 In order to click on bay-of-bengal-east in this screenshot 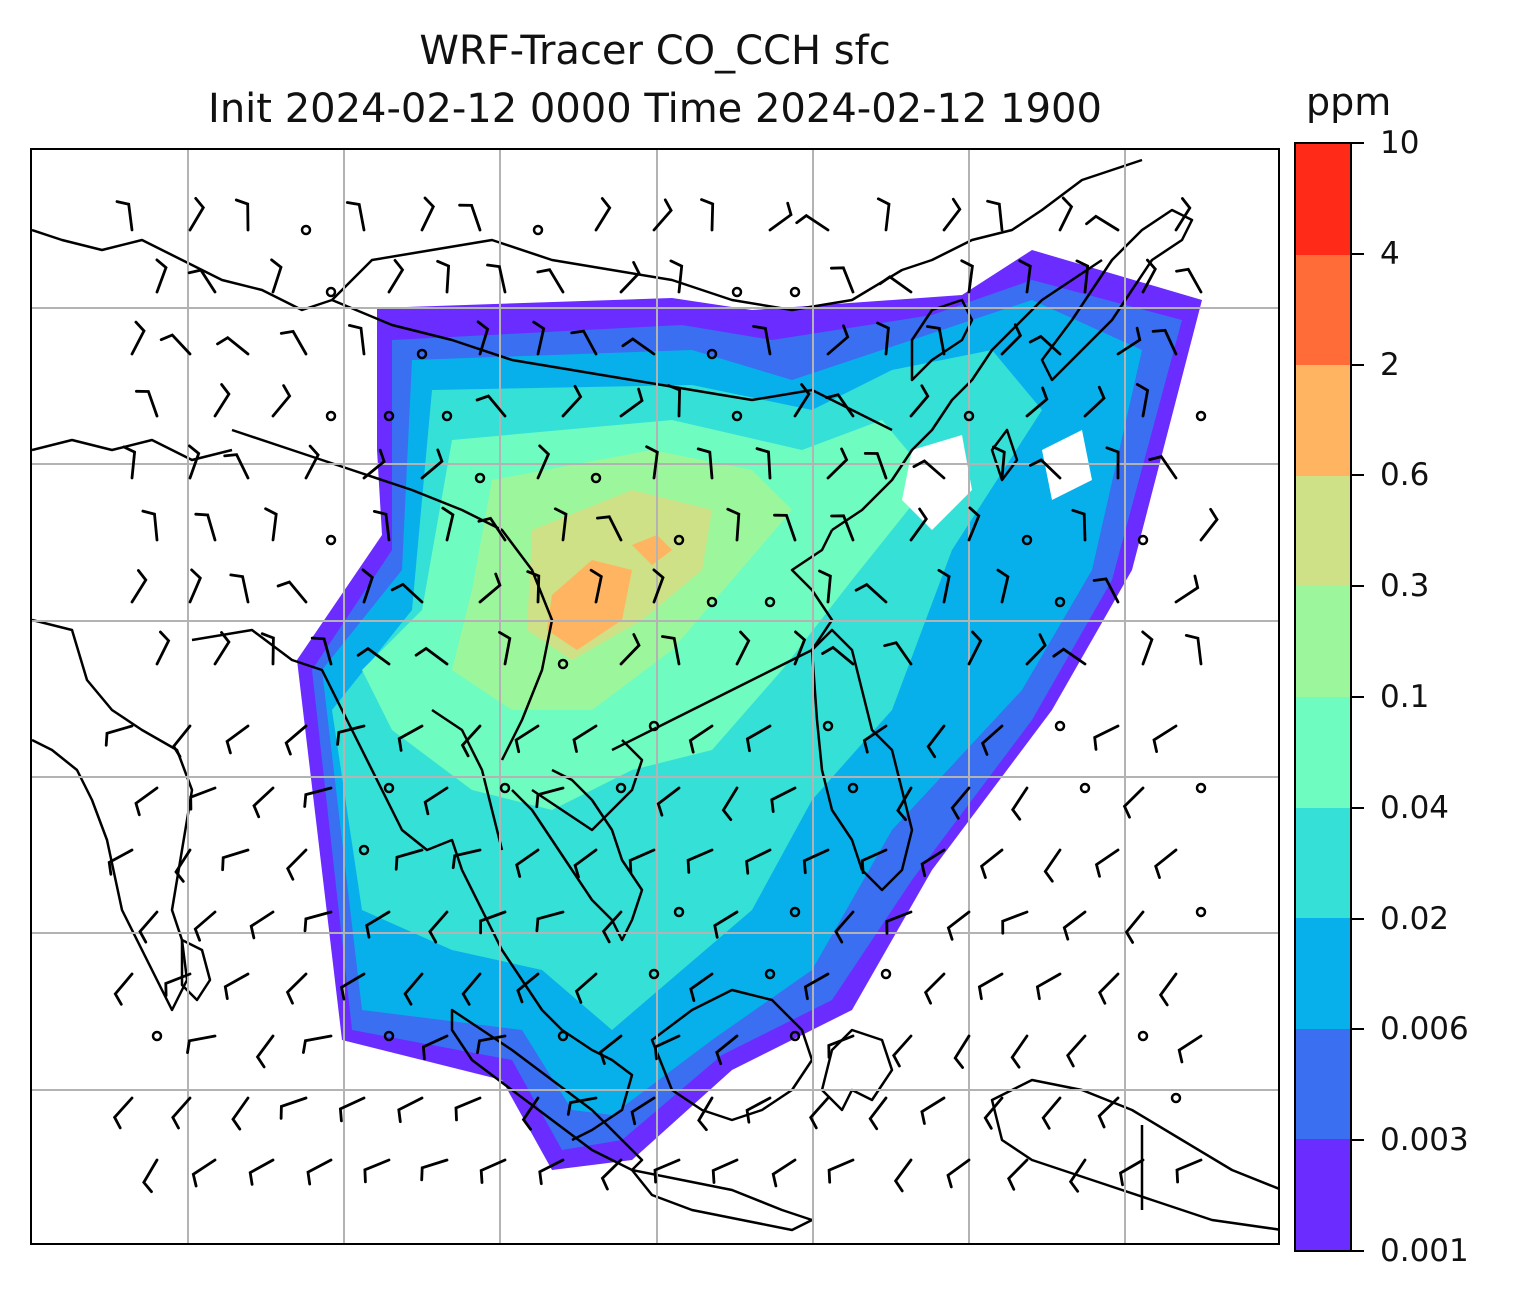, I will do `click(327, 749)`.